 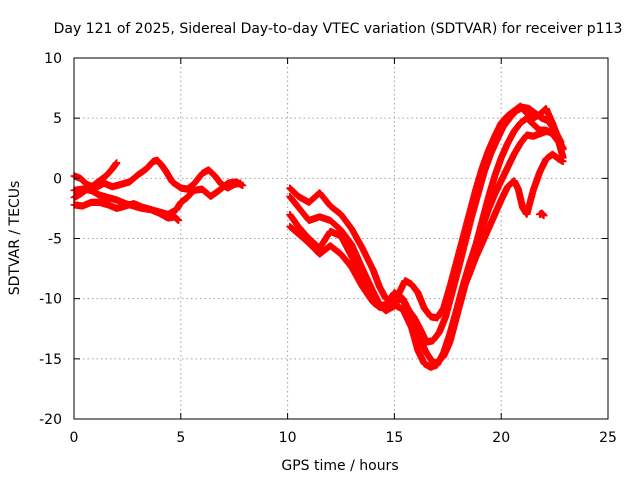 I want to click on y-tick-labels: -20 -15 -10 -5 0 5 10, so click(x=50, y=239).